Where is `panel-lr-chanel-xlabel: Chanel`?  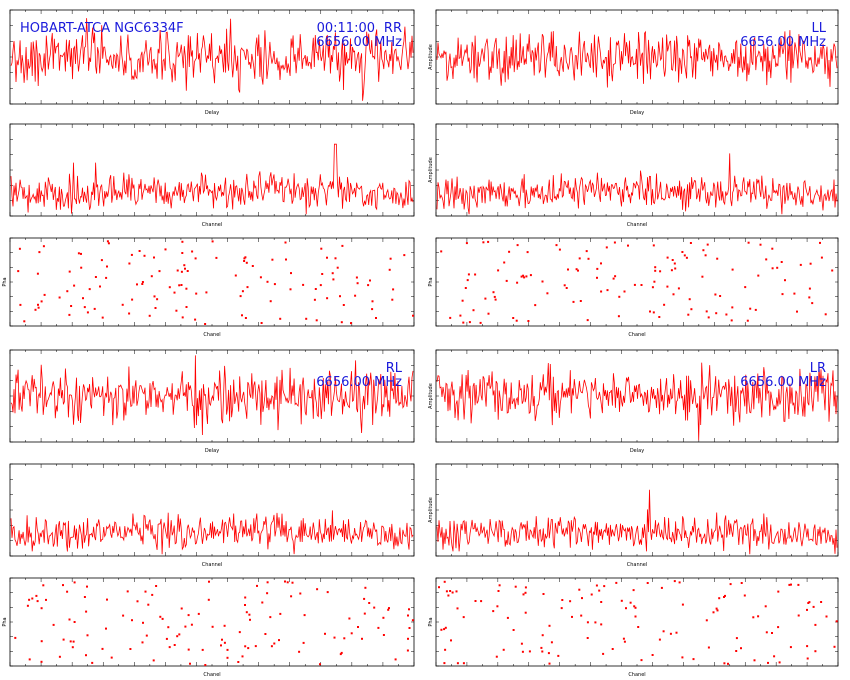
panel-lr-chanel-xlabel: Chanel is located at coordinates (636, 675).